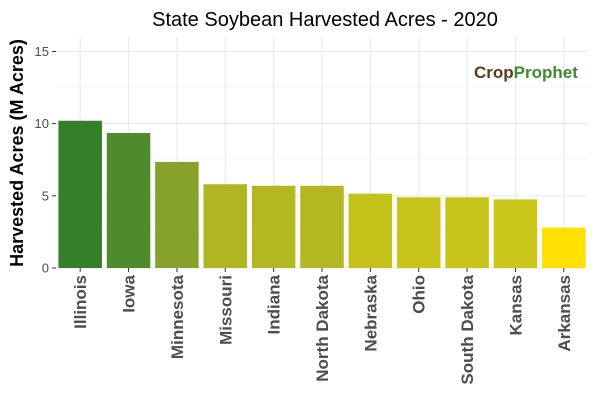  What do you see at coordinates (45, 160) in the screenshot?
I see `y-axis: 0 5 10 15` at bounding box center [45, 160].